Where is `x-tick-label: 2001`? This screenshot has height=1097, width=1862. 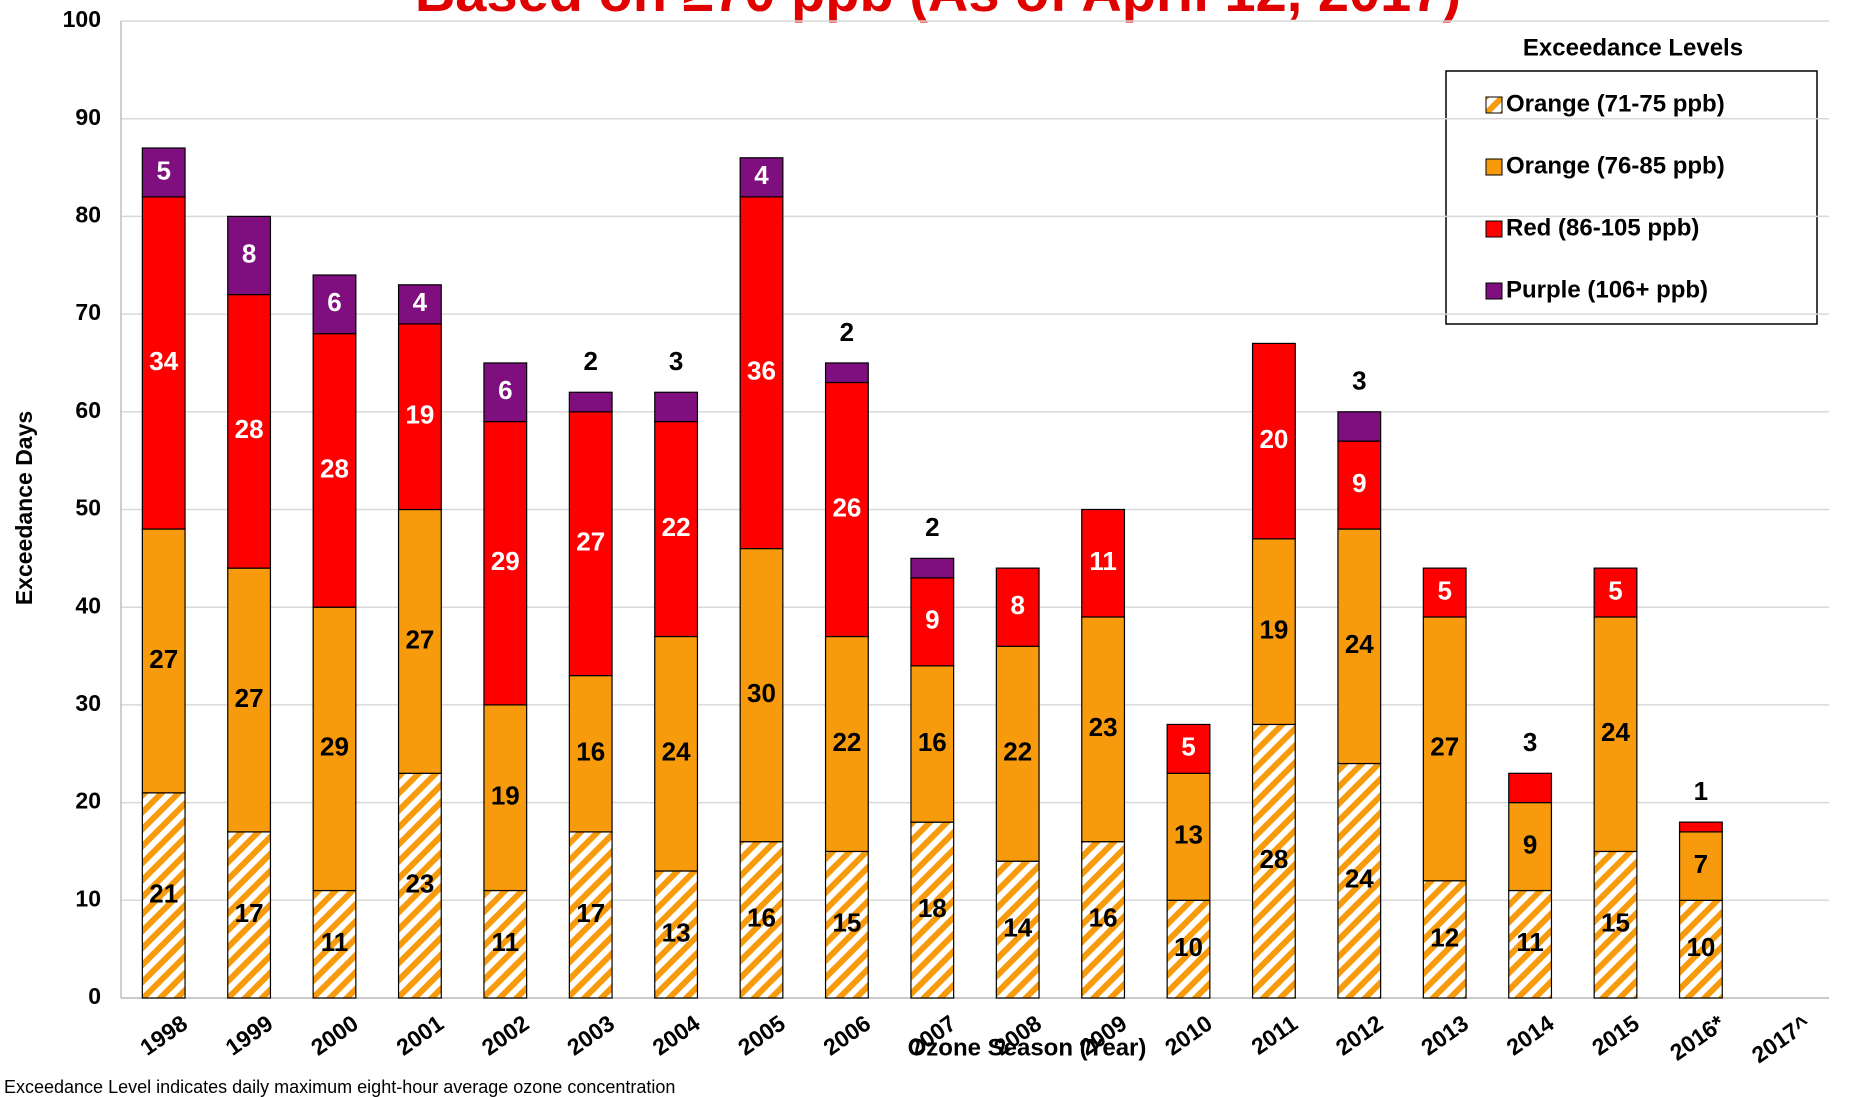 x-tick-label: 2001 is located at coordinates (419, 1035).